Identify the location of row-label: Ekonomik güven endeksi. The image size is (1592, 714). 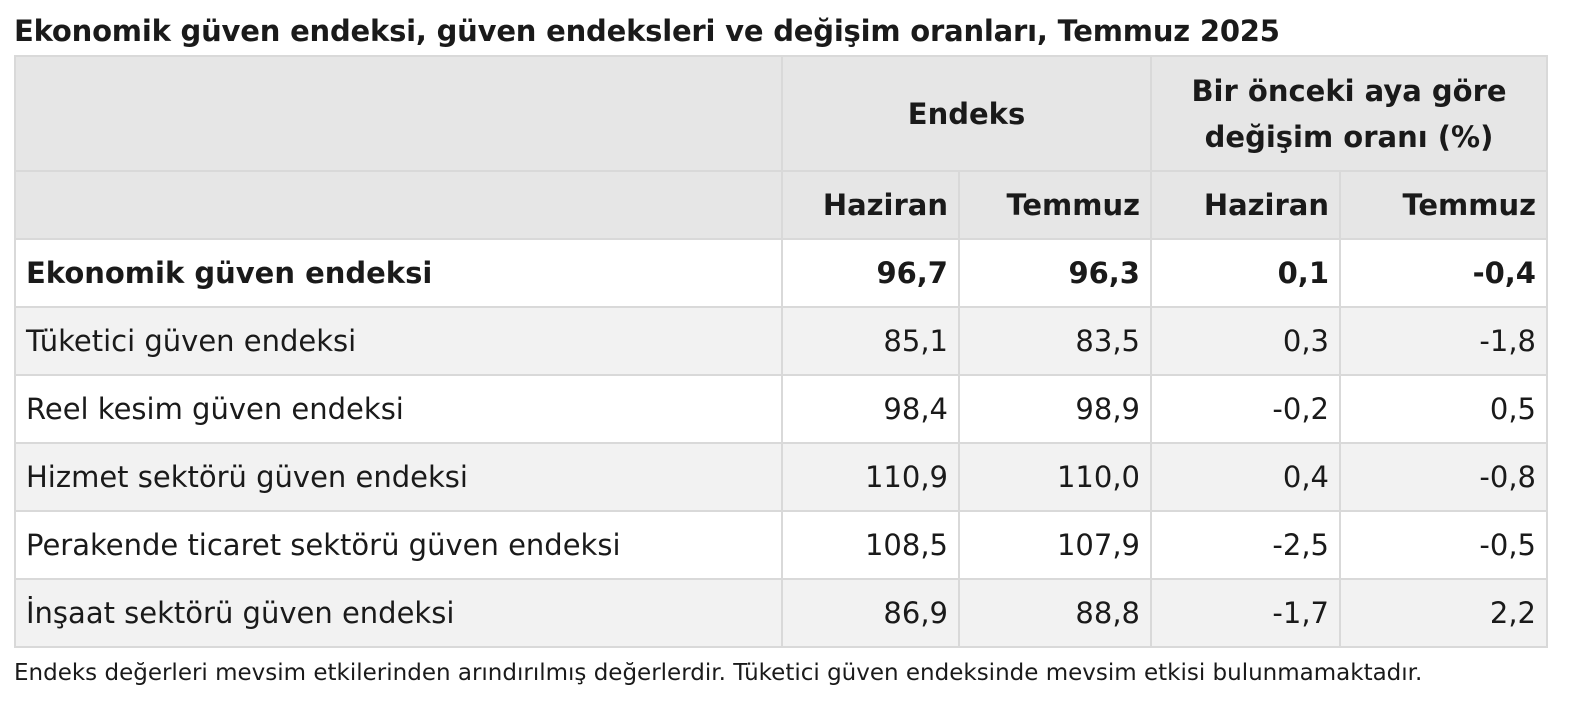
(398, 273).